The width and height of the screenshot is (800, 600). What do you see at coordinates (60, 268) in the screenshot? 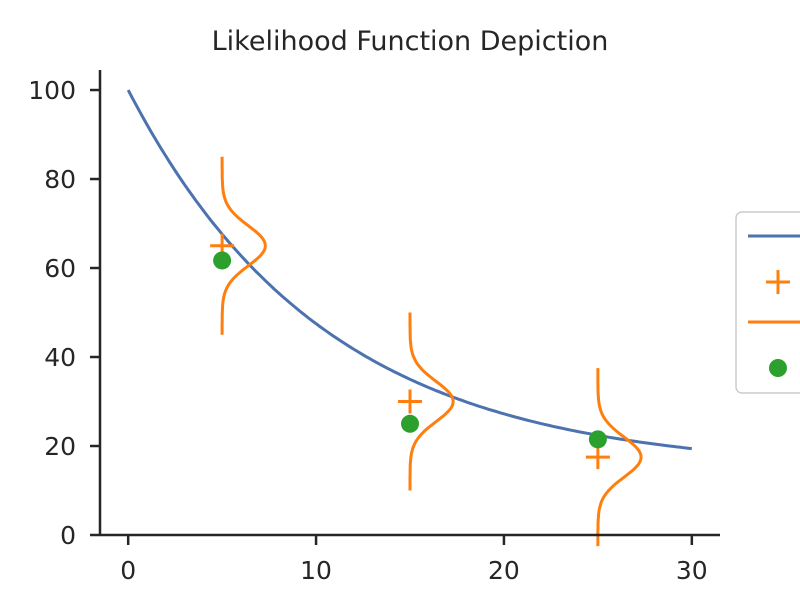
I see `y-tick-label: 60` at bounding box center [60, 268].